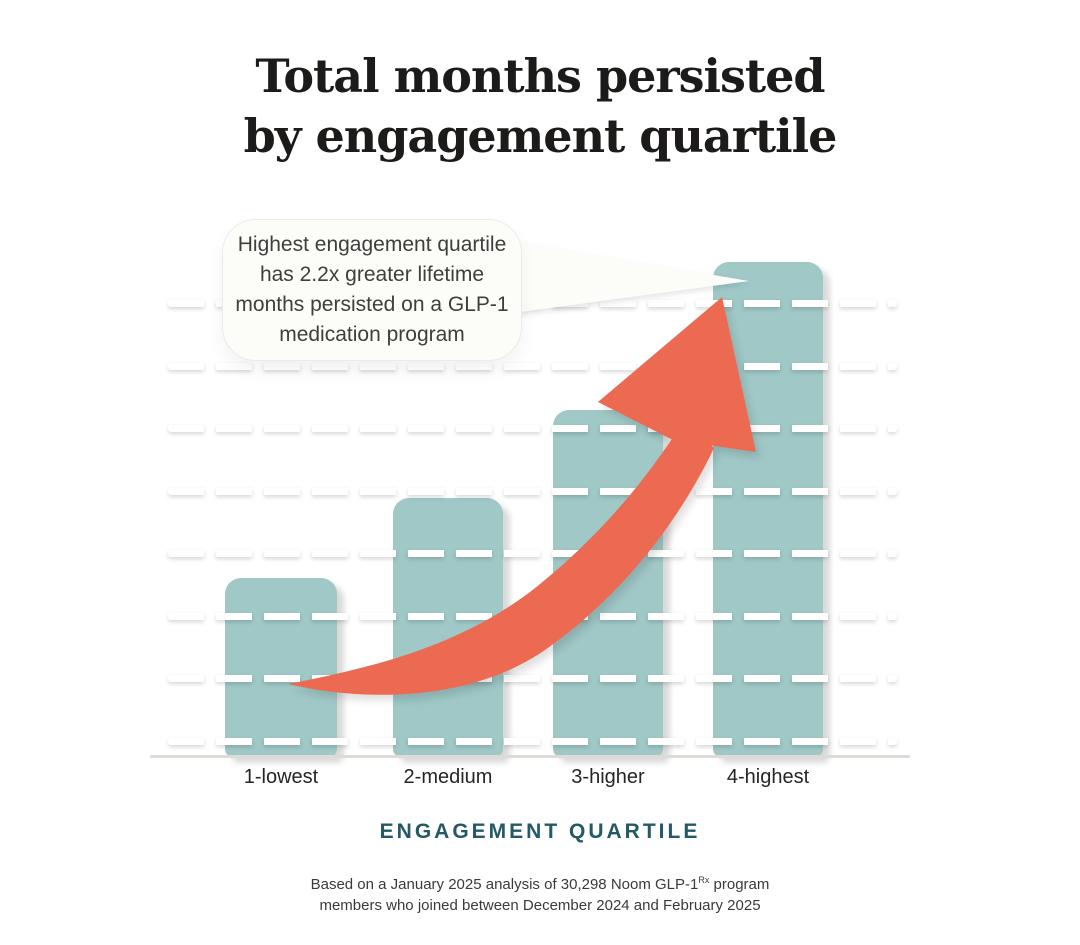 Image resolution: width=1080 pixels, height=945 pixels. I want to click on x-axis-baseline, so click(530, 756).